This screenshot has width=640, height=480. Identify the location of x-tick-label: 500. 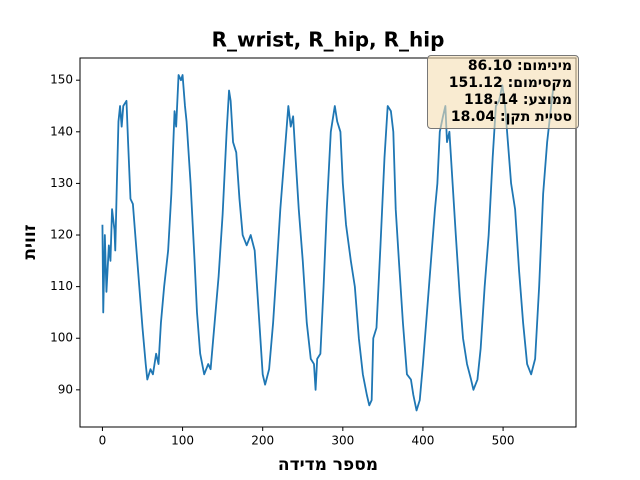
(503, 441).